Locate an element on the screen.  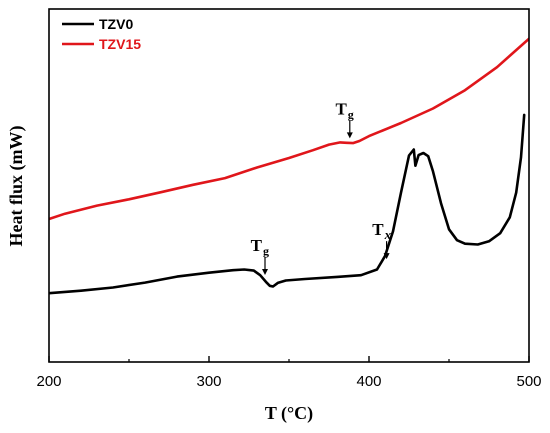
legend-label-tzv15: TZV15 is located at coordinates (120, 44).